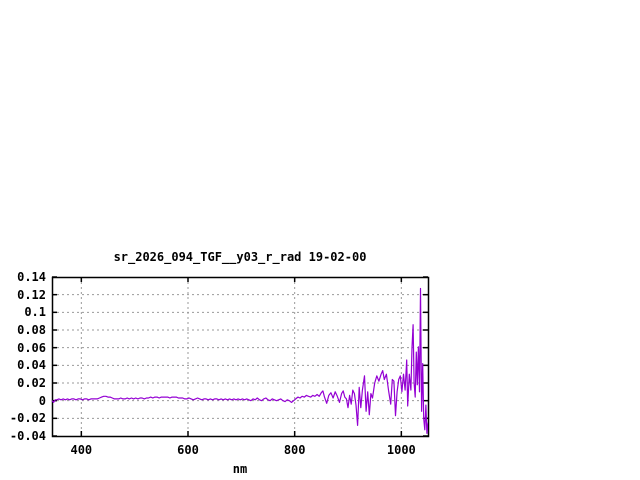 The height and width of the screenshot is (480, 640). What do you see at coordinates (401, 450) in the screenshot?
I see `x-tick-label: 1000` at bounding box center [401, 450].